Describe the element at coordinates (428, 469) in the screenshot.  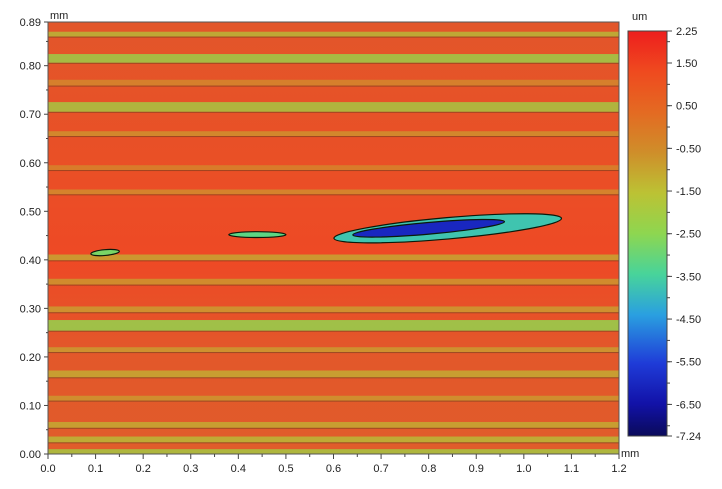
I see `x-tick-label: 0.8` at that location.